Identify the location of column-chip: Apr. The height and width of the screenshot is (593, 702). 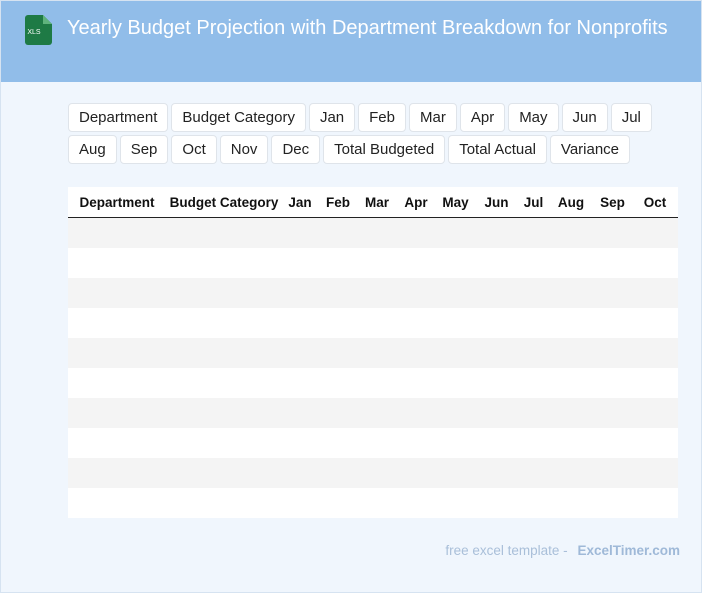
(482, 117).